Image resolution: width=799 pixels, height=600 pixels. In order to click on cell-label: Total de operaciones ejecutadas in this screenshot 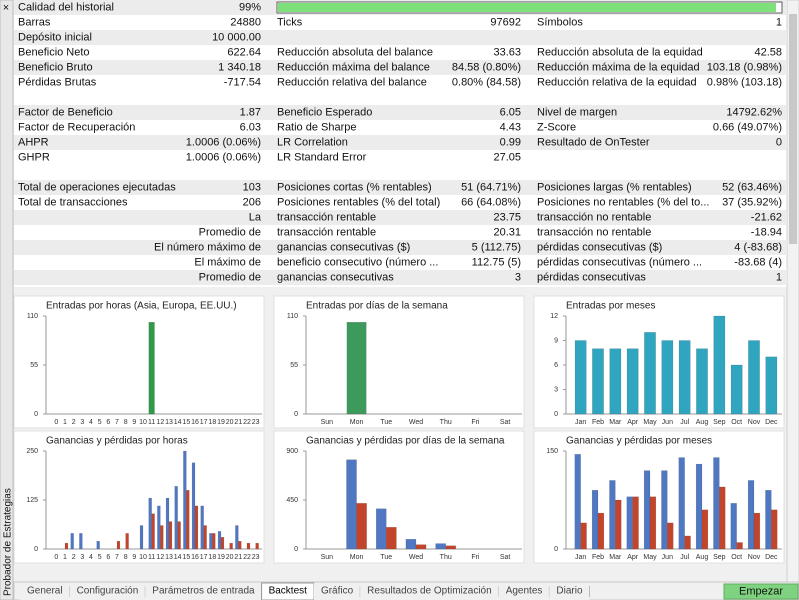, I will do `click(97, 187)`.